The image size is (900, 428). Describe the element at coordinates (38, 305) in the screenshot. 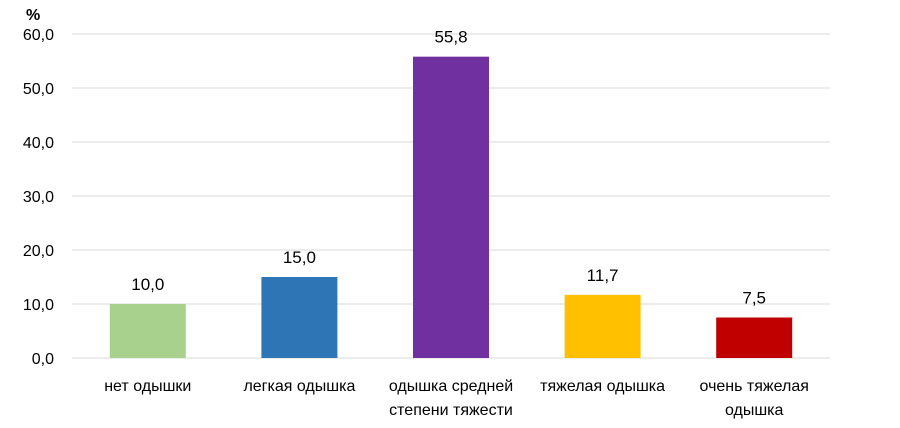

I see `y-tick-label: 10,0` at that location.